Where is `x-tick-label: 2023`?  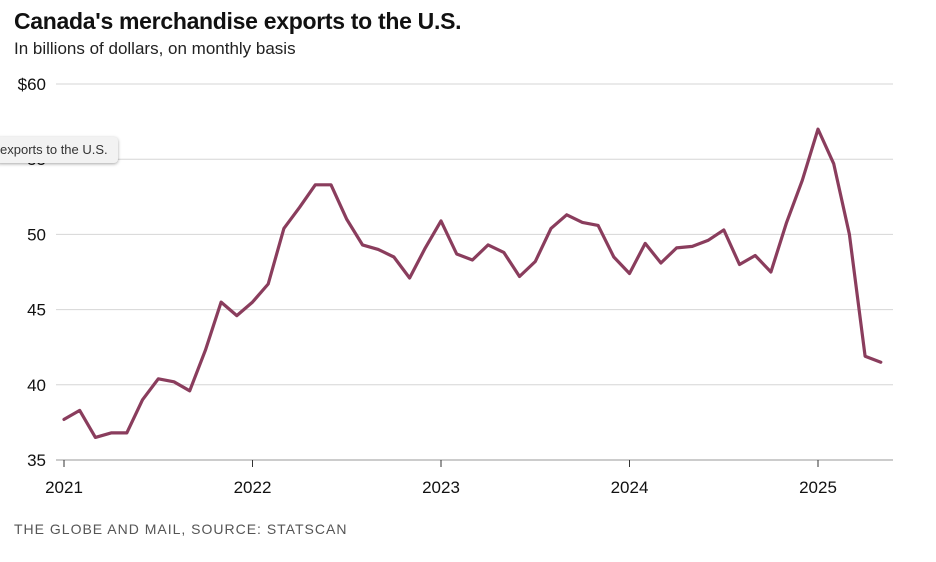
x-tick-label: 2023 is located at coordinates (441, 487).